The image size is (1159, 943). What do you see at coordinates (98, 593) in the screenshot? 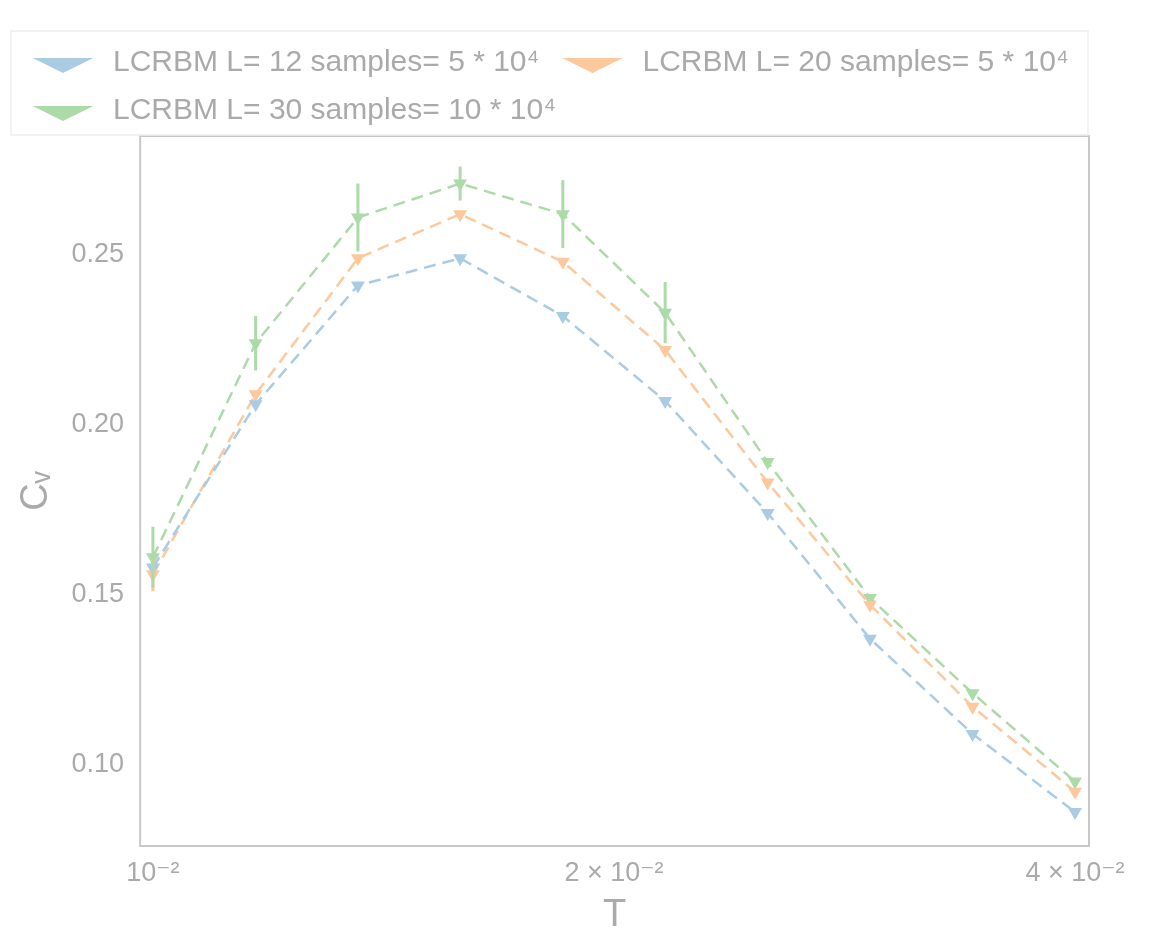
I see `y-tick-label: 0.15` at bounding box center [98, 593].